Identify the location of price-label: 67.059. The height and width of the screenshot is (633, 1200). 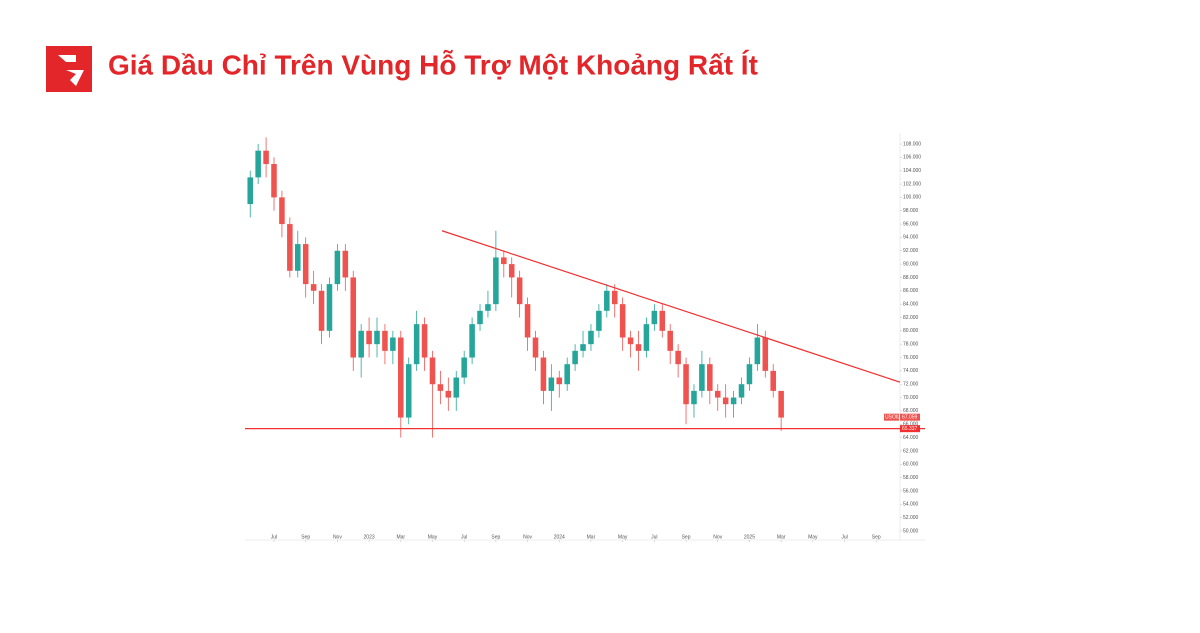
(910, 418).